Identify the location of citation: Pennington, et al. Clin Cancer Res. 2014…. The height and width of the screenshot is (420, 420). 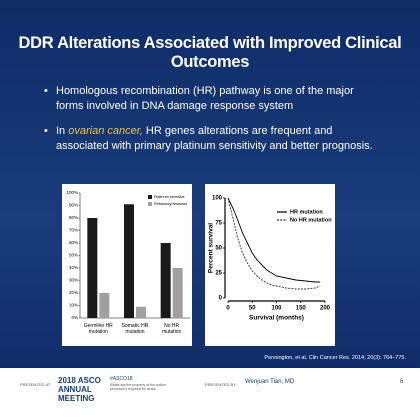
(335, 358).